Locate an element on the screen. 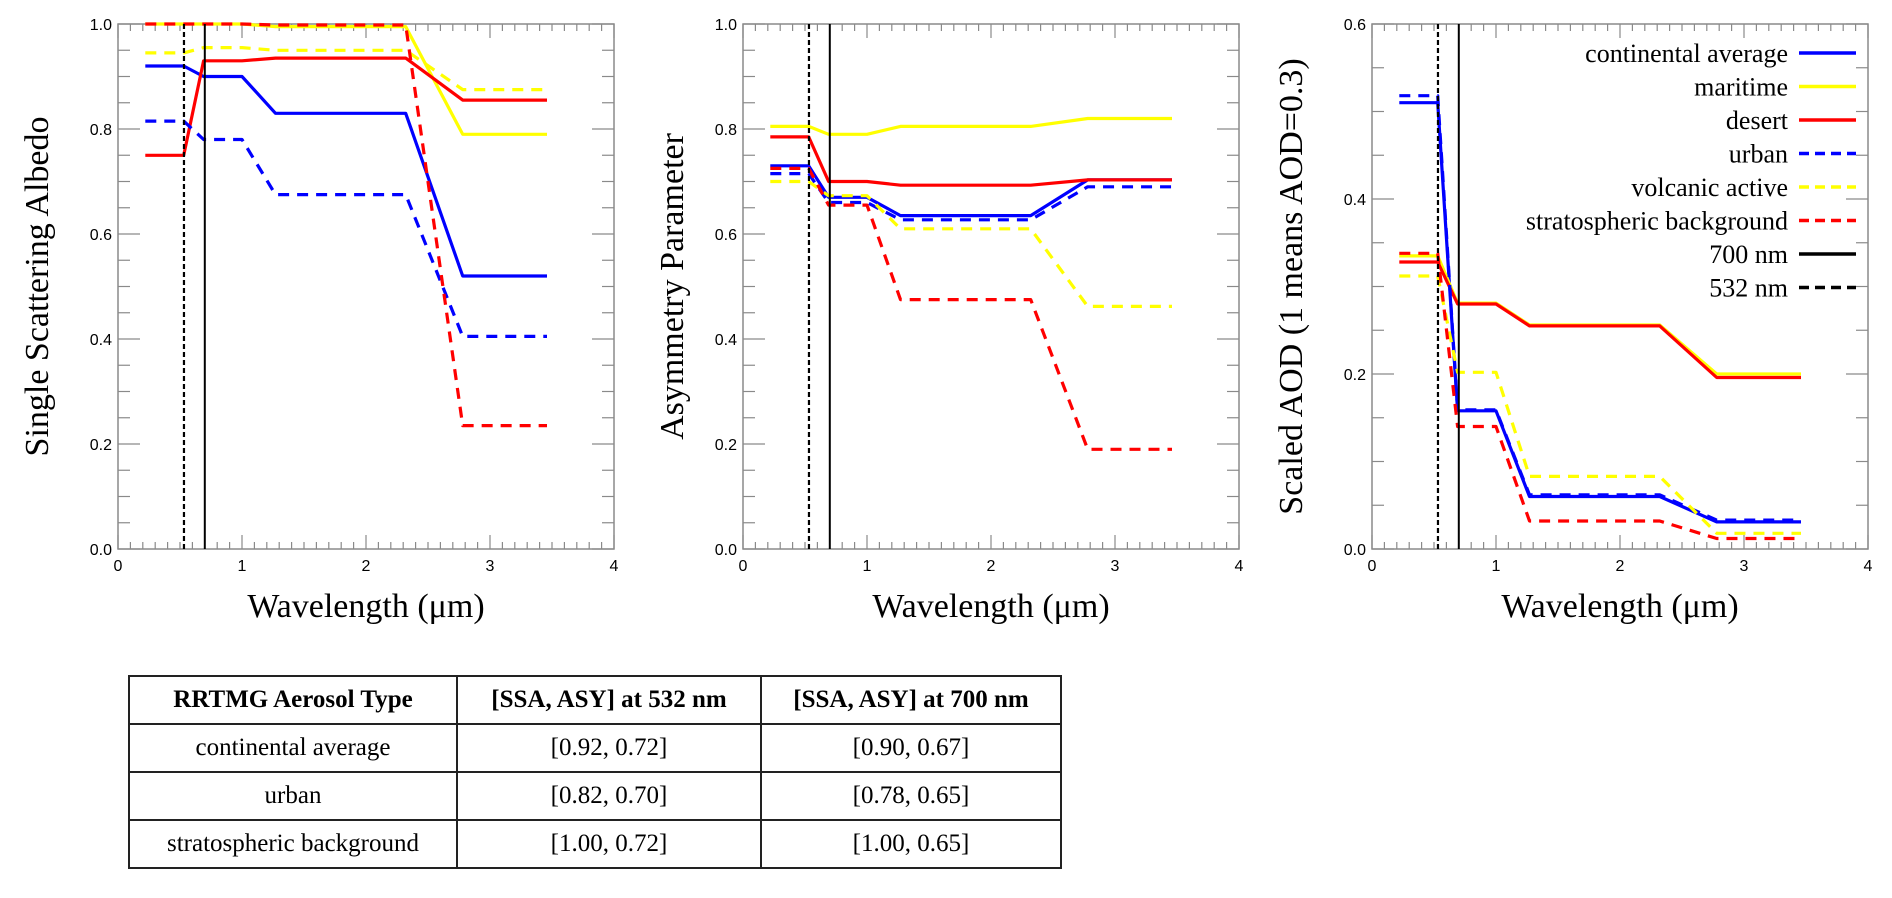 The height and width of the screenshot is (898, 1892). cell-aerosol-type: stratospheric background is located at coordinates (293, 844).